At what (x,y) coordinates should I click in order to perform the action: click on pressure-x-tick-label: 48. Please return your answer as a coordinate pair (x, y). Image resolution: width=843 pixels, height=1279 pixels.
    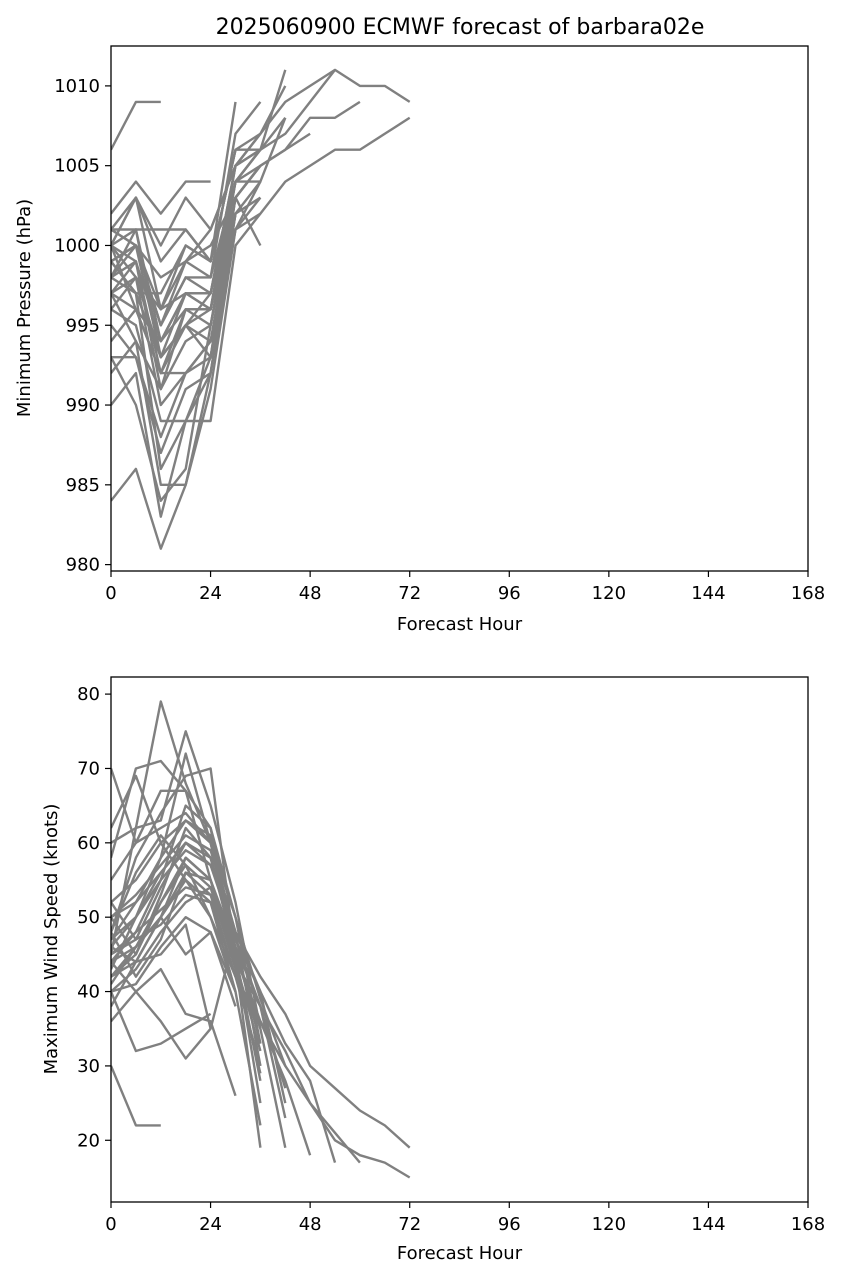
    Looking at the image, I should click on (310, 593).